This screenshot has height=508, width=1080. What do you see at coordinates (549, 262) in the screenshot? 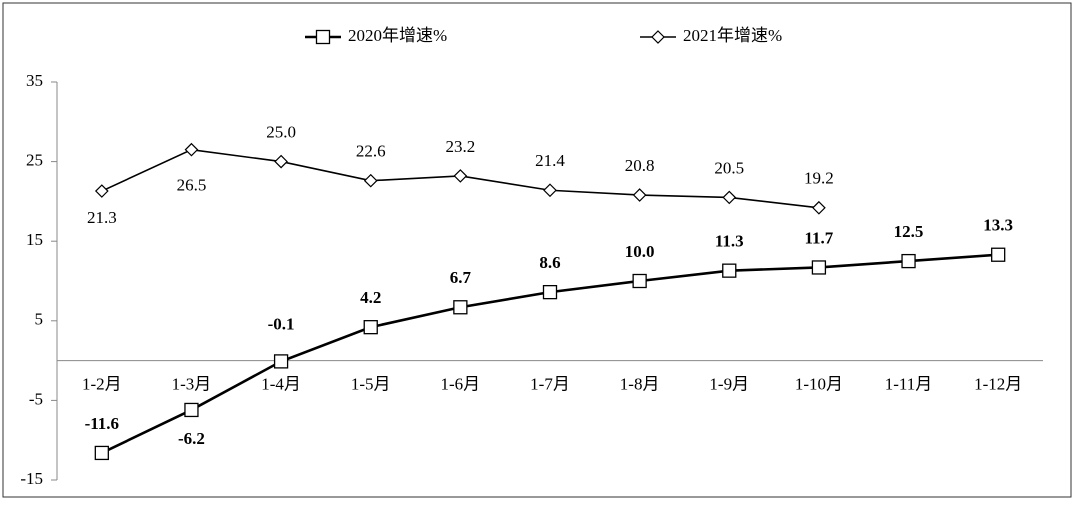
I see `data-label: 8.6` at bounding box center [549, 262].